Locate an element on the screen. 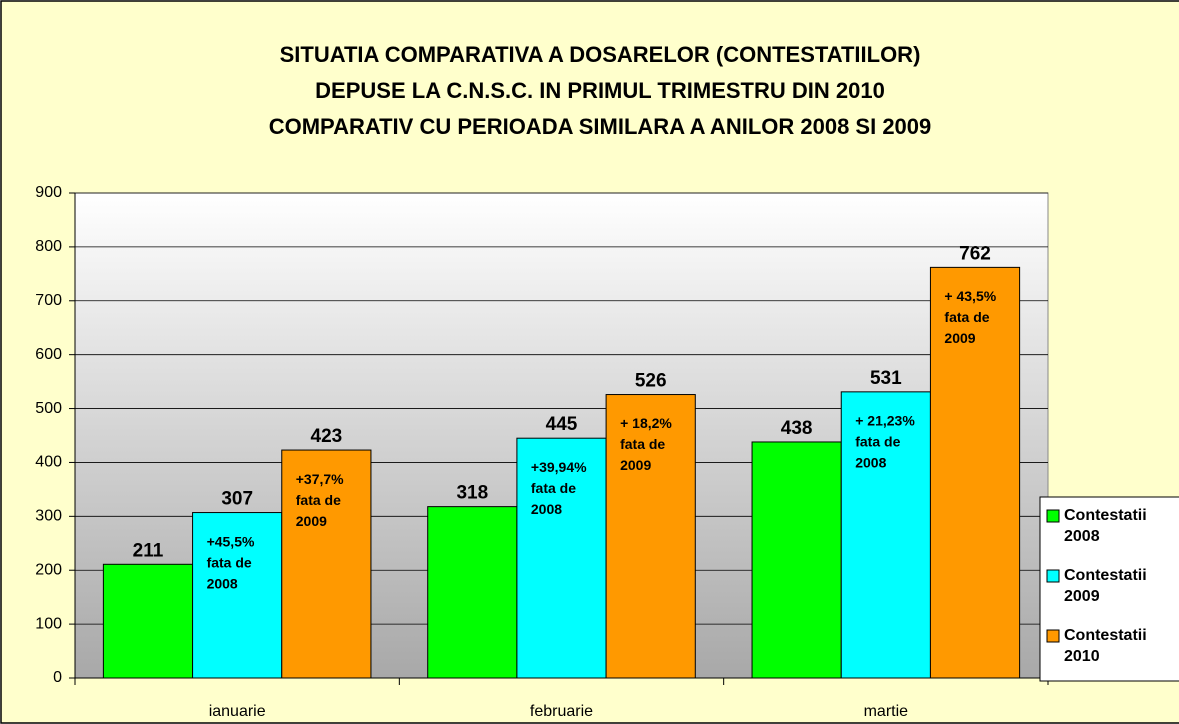 This screenshot has width=1179, height=724. annotation: + 43,5% is located at coordinates (970, 296).